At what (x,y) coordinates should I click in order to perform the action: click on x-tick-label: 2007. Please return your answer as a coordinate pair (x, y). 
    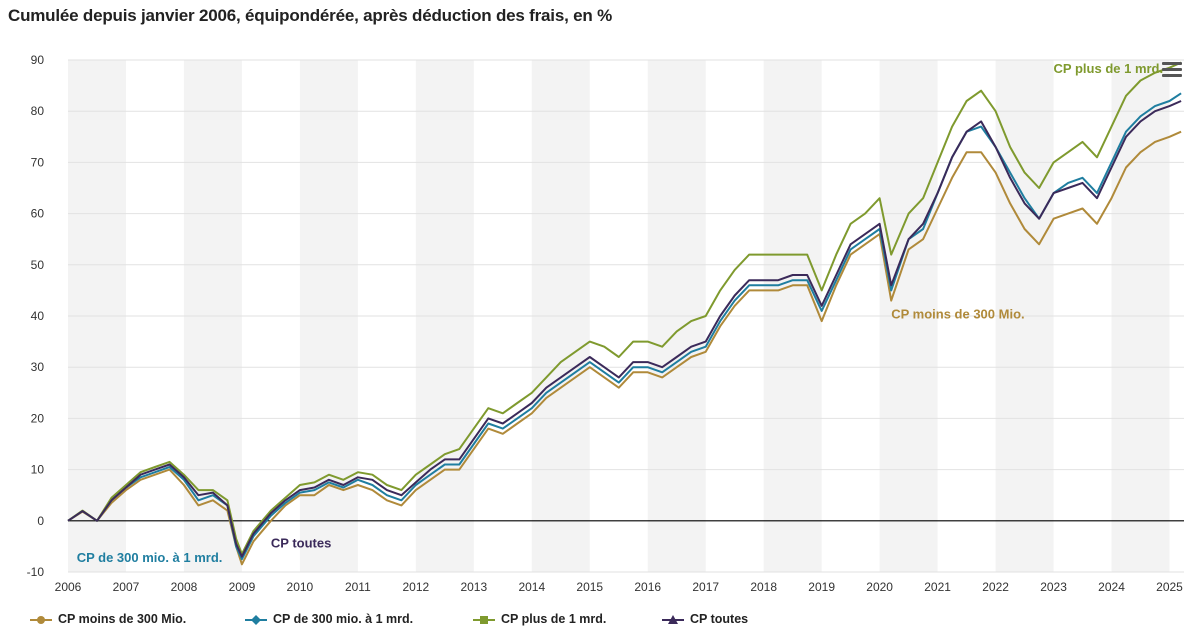
    Looking at the image, I should click on (126, 587).